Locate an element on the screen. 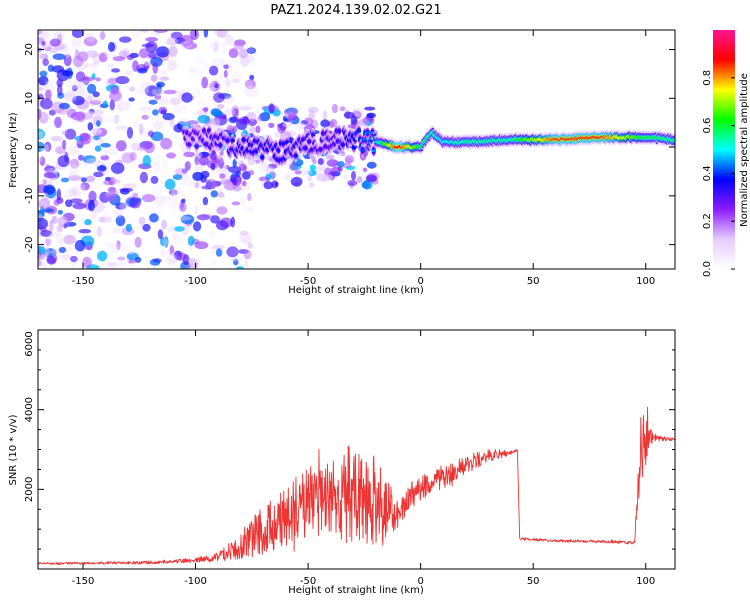  y-tick-label: 10 is located at coordinates (29, 98).